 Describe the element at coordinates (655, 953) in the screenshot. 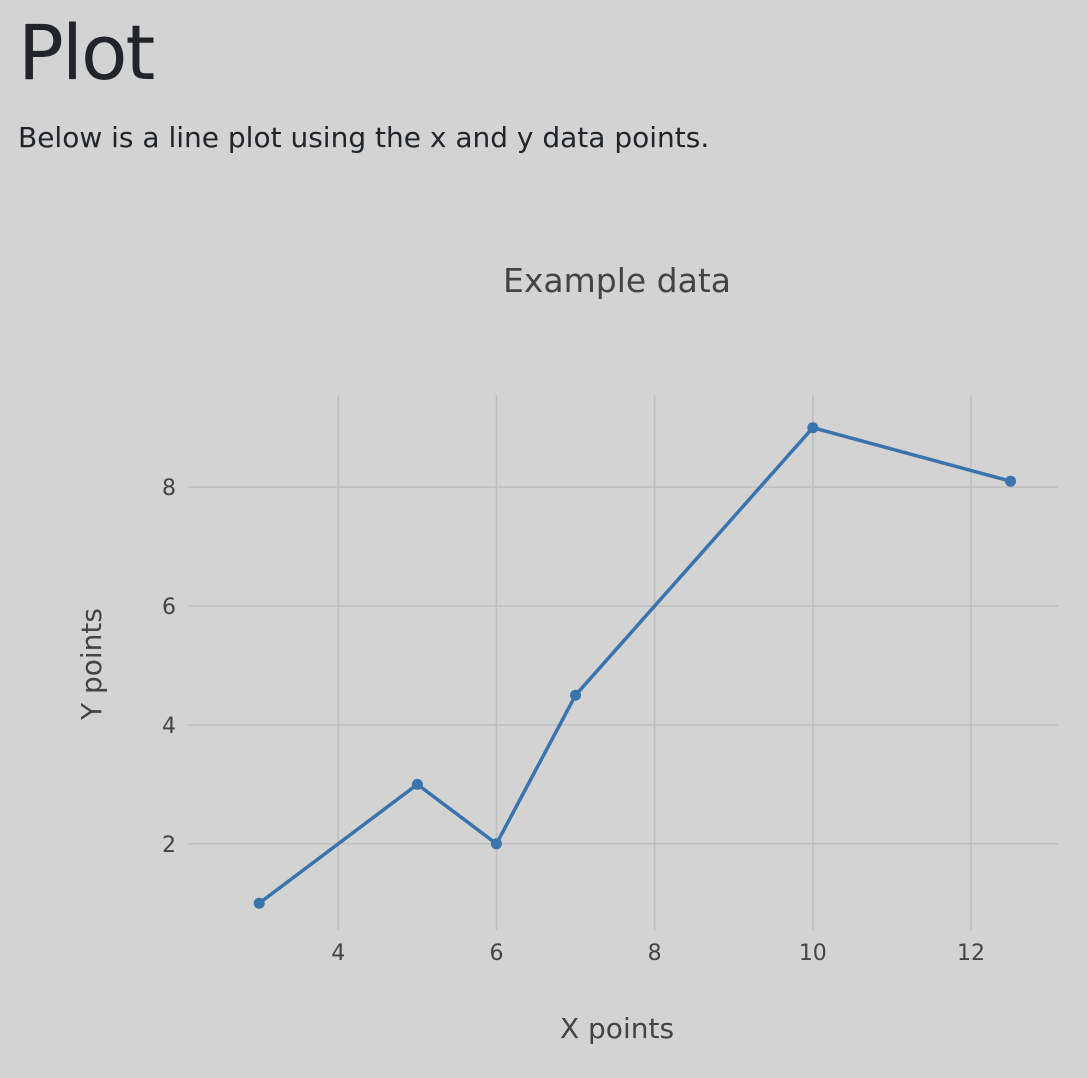

I see `x-tick-label: 8` at that location.